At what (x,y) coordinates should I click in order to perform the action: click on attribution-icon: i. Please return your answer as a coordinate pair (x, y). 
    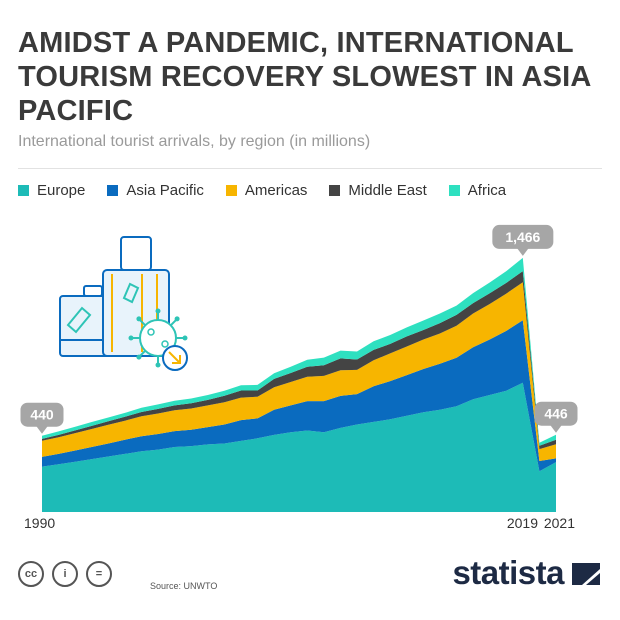
    Looking at the image, I should click on (65, 574).